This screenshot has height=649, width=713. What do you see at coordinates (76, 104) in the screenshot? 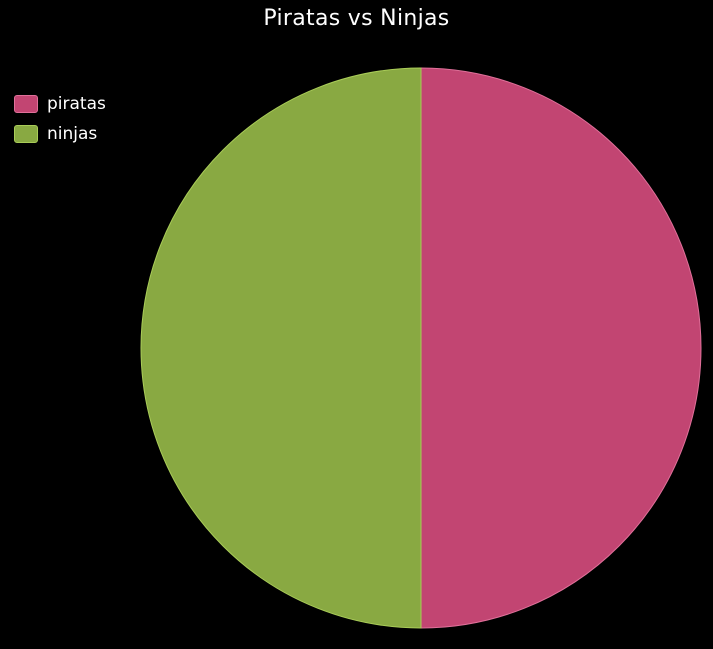
I see `legend-label-piratas: piratas` at bounding box center [76, 104].